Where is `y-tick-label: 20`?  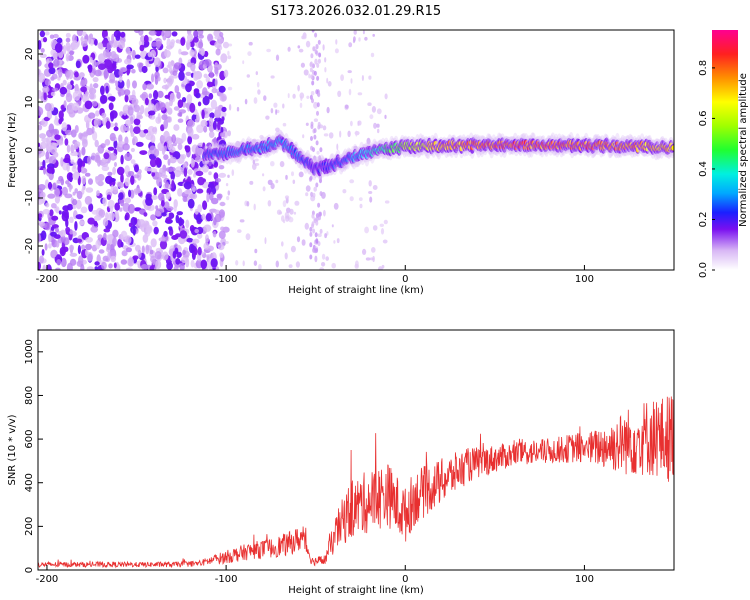 y-tick-label: 20 is located at coordinates (29, 54).